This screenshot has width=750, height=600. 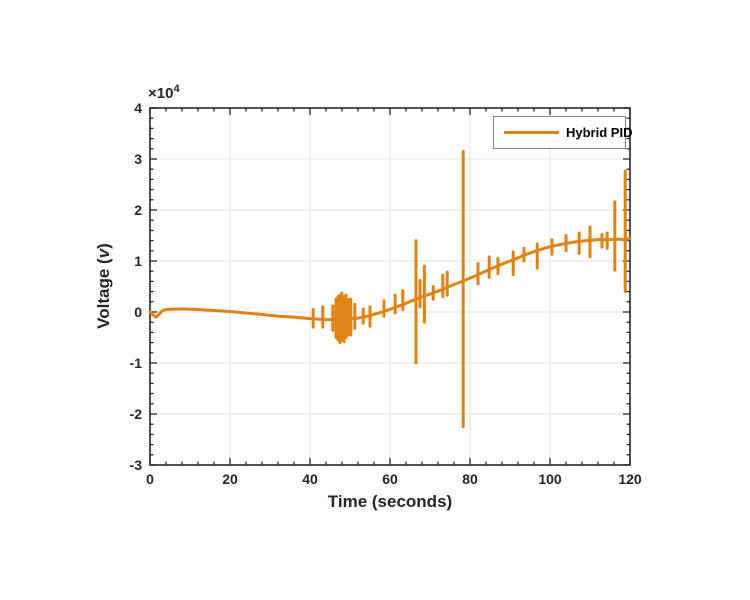 What do you see at coordinates (138, 108) in the screenshot?
I see `y-tick-label: 4` at bounding box center [138, 108].